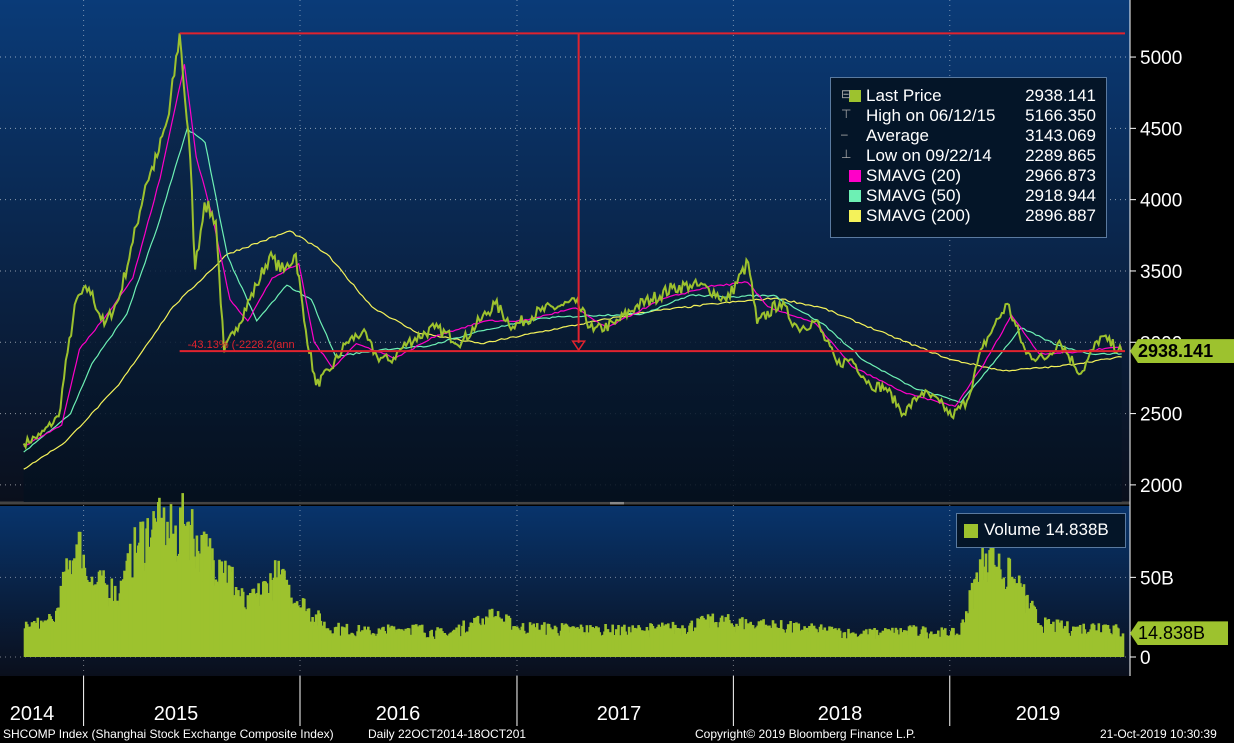 Image resolution: width=1234 pixels, height=743 pixels. What do you see at coordinates (968, 96) in the screenshot?
I see `legend-row: ⊟ Last Price 2938.141` at bounding box center [968, 96].